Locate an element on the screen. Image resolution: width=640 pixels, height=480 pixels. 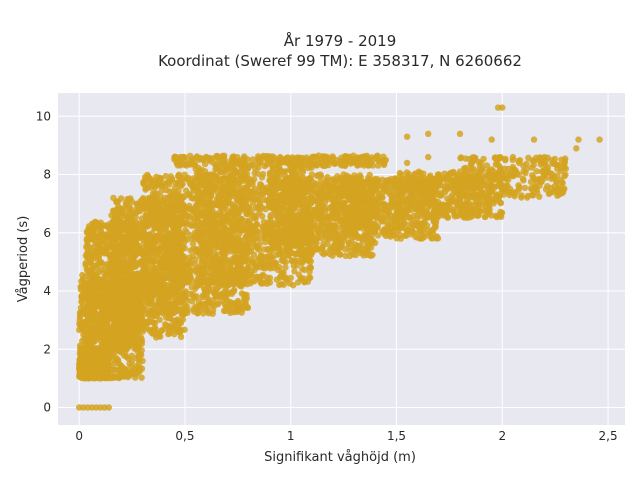
chart-title-line1: År 1979 - 2019 is located at coordinates (340, 40).